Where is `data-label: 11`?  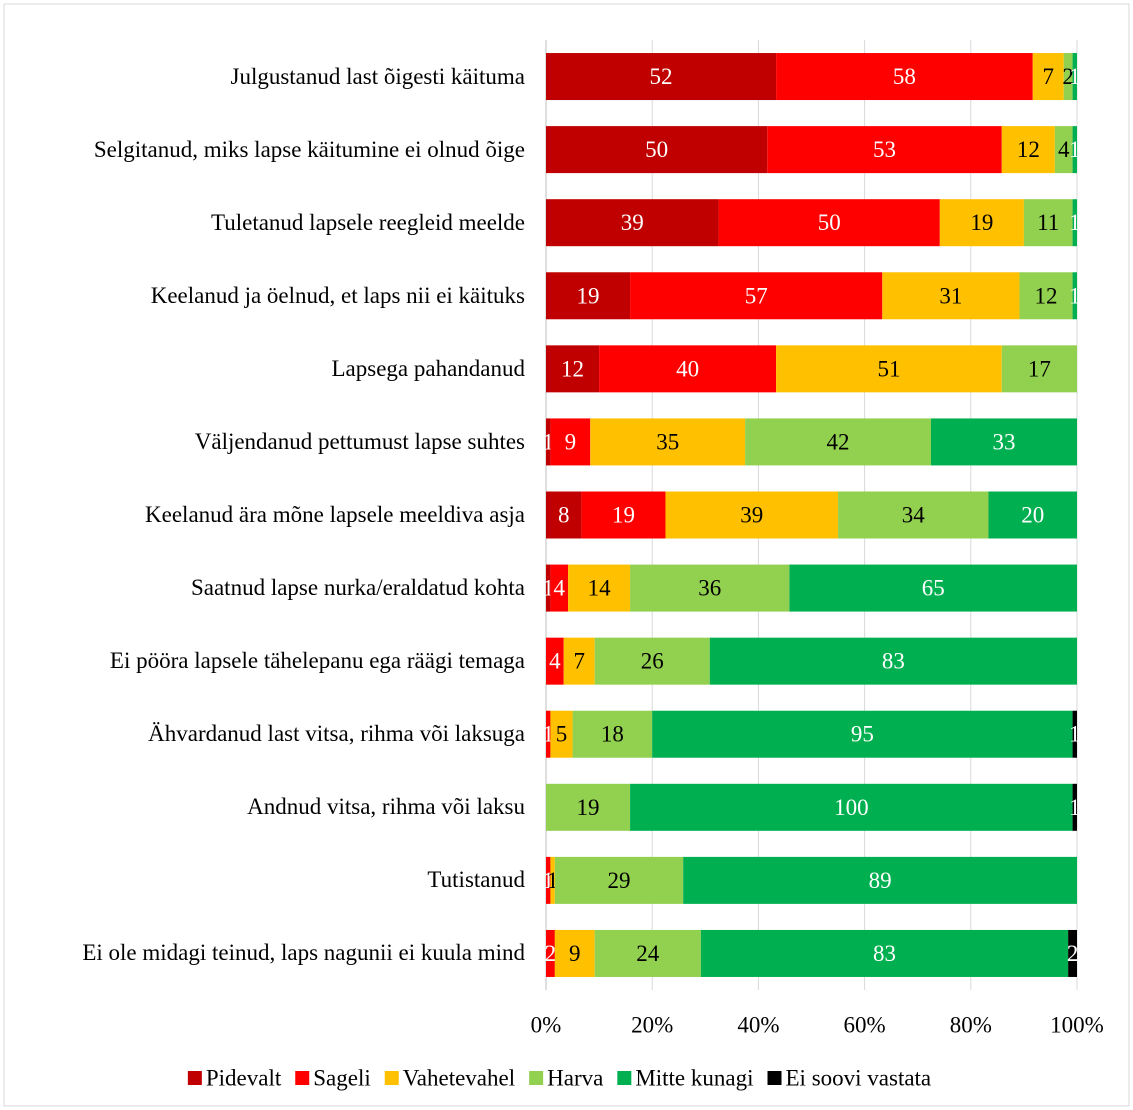 data-label: 11 is located at coordinates (1048, 222).